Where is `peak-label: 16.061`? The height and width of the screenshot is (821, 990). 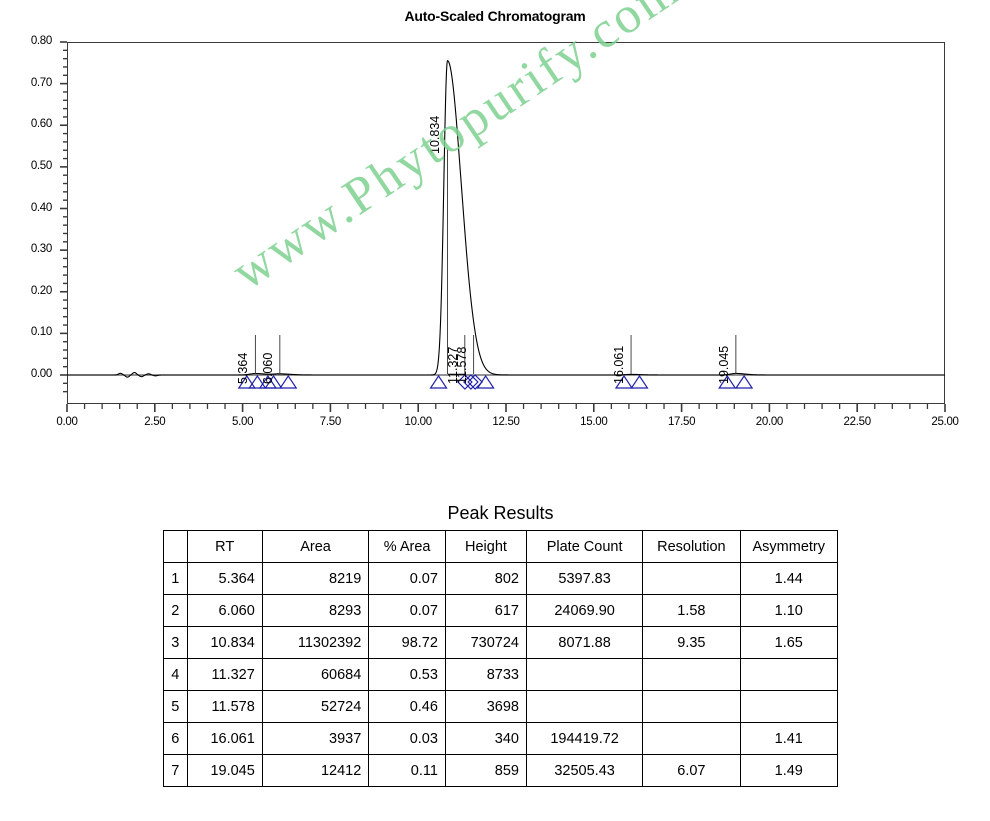 peak-label: 16.061 is located at coordinates (619, 364).